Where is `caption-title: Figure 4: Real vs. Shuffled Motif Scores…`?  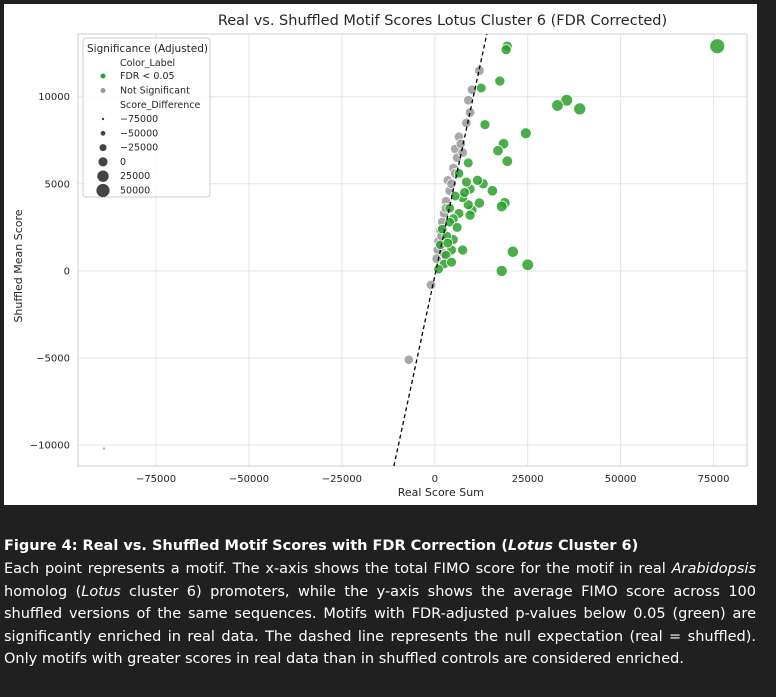
caption-title: Figure 4: Real vs. Shuffled Motif Scores… is located at coordinates (321, 546).